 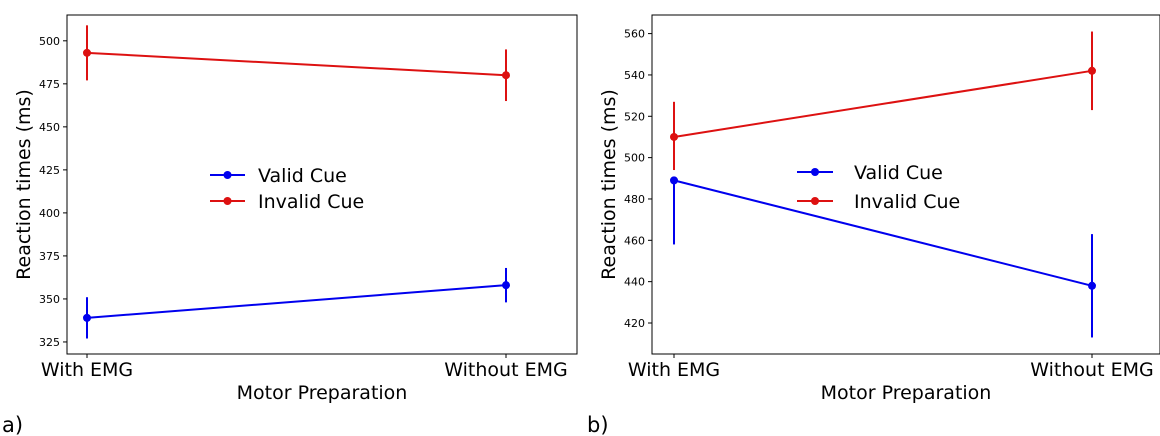 I want to click on y-tick-label: 325, so click(x=49, y=342).